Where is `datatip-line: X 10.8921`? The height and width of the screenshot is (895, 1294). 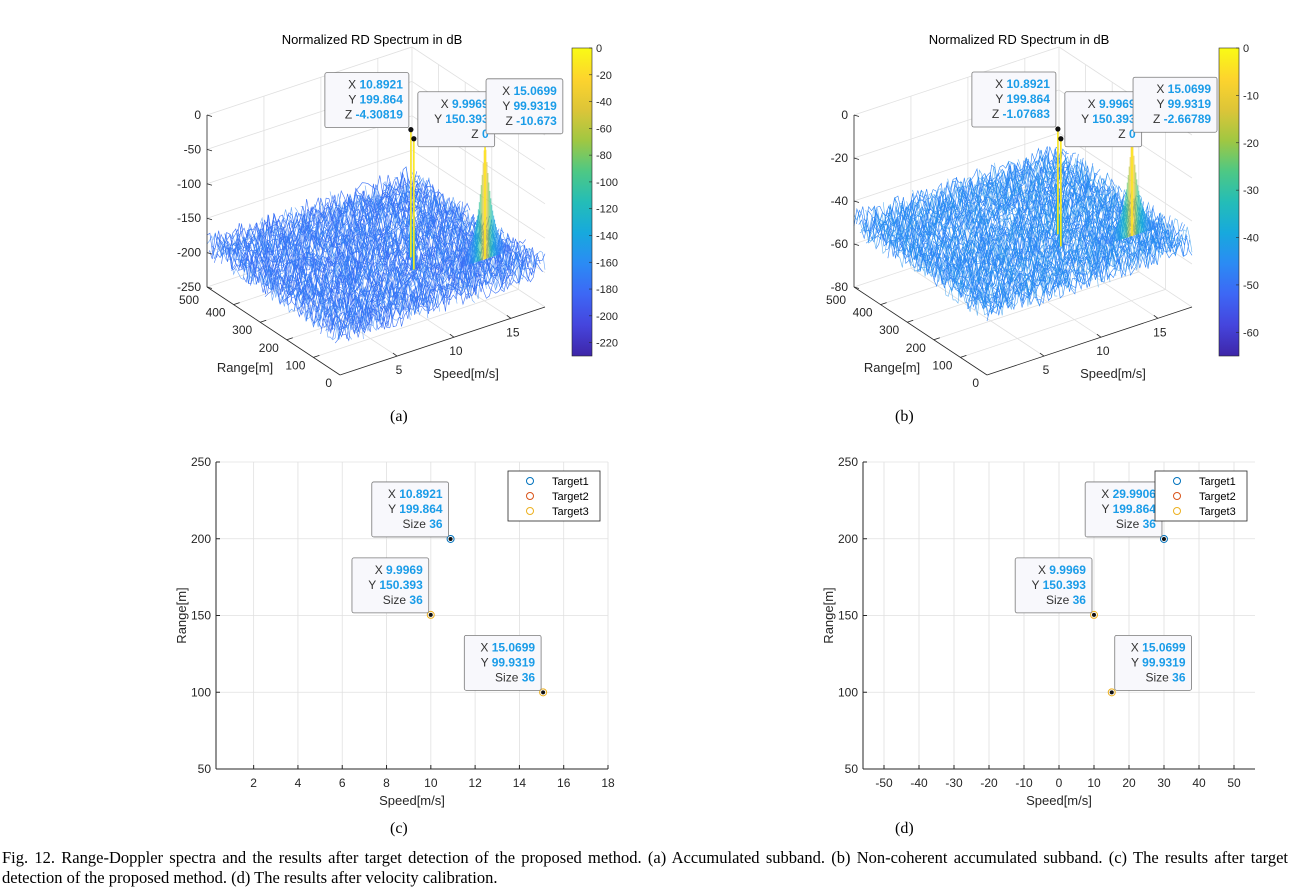
datatip-line: X 10.8921 is located at coordinates (415, 494).